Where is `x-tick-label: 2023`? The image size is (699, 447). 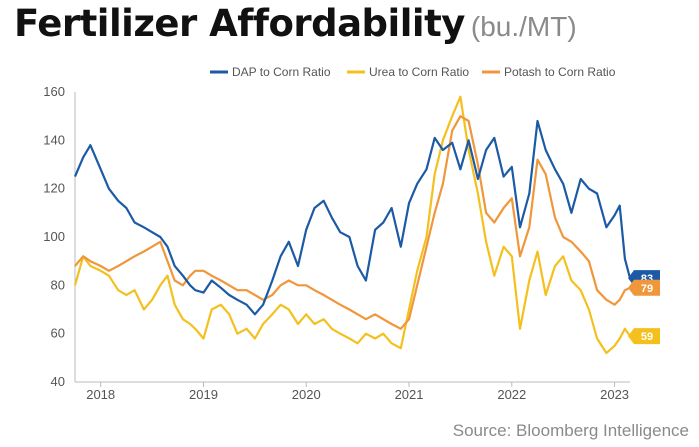 x-tick-label: 2023 is located at coordinates (614, 394).